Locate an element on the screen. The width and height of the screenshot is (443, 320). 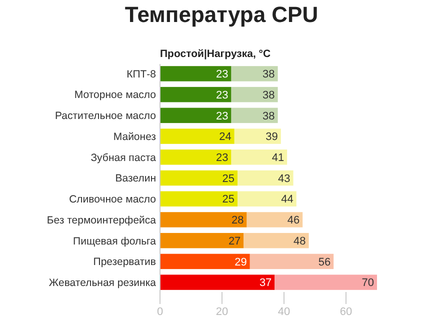
x-tick-label: 0 is located at coordinates (160, 312).